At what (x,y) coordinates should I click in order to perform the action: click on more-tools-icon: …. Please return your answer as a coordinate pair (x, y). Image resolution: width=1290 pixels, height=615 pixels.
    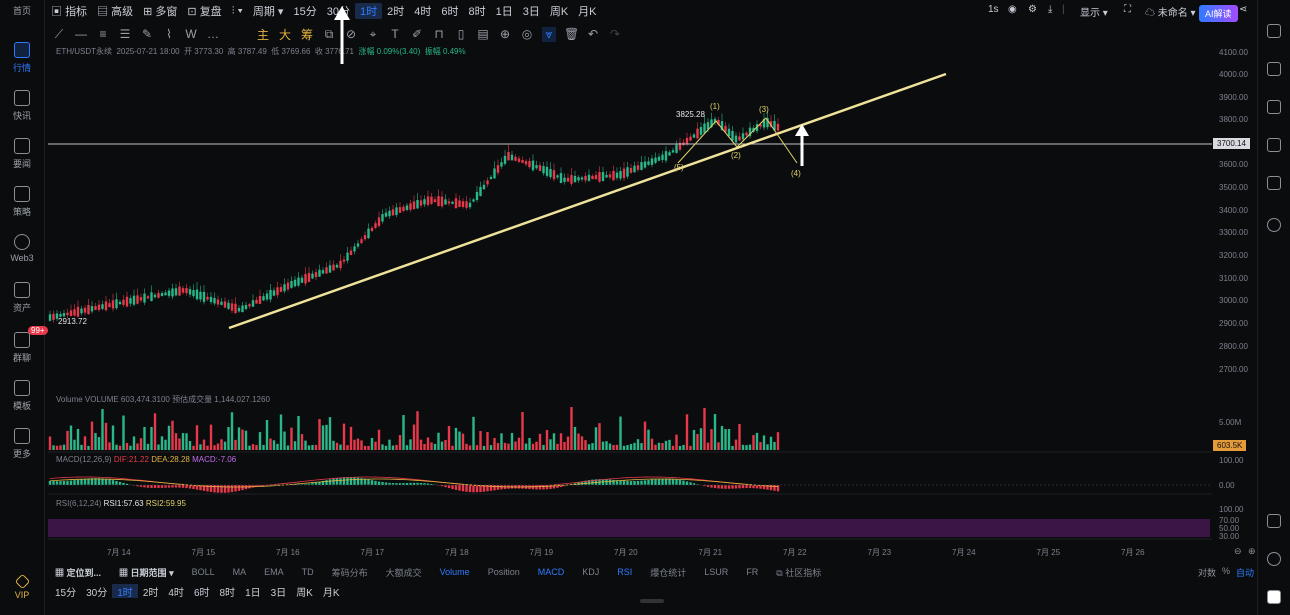
    Looking at the image, I should click on (213, 34).